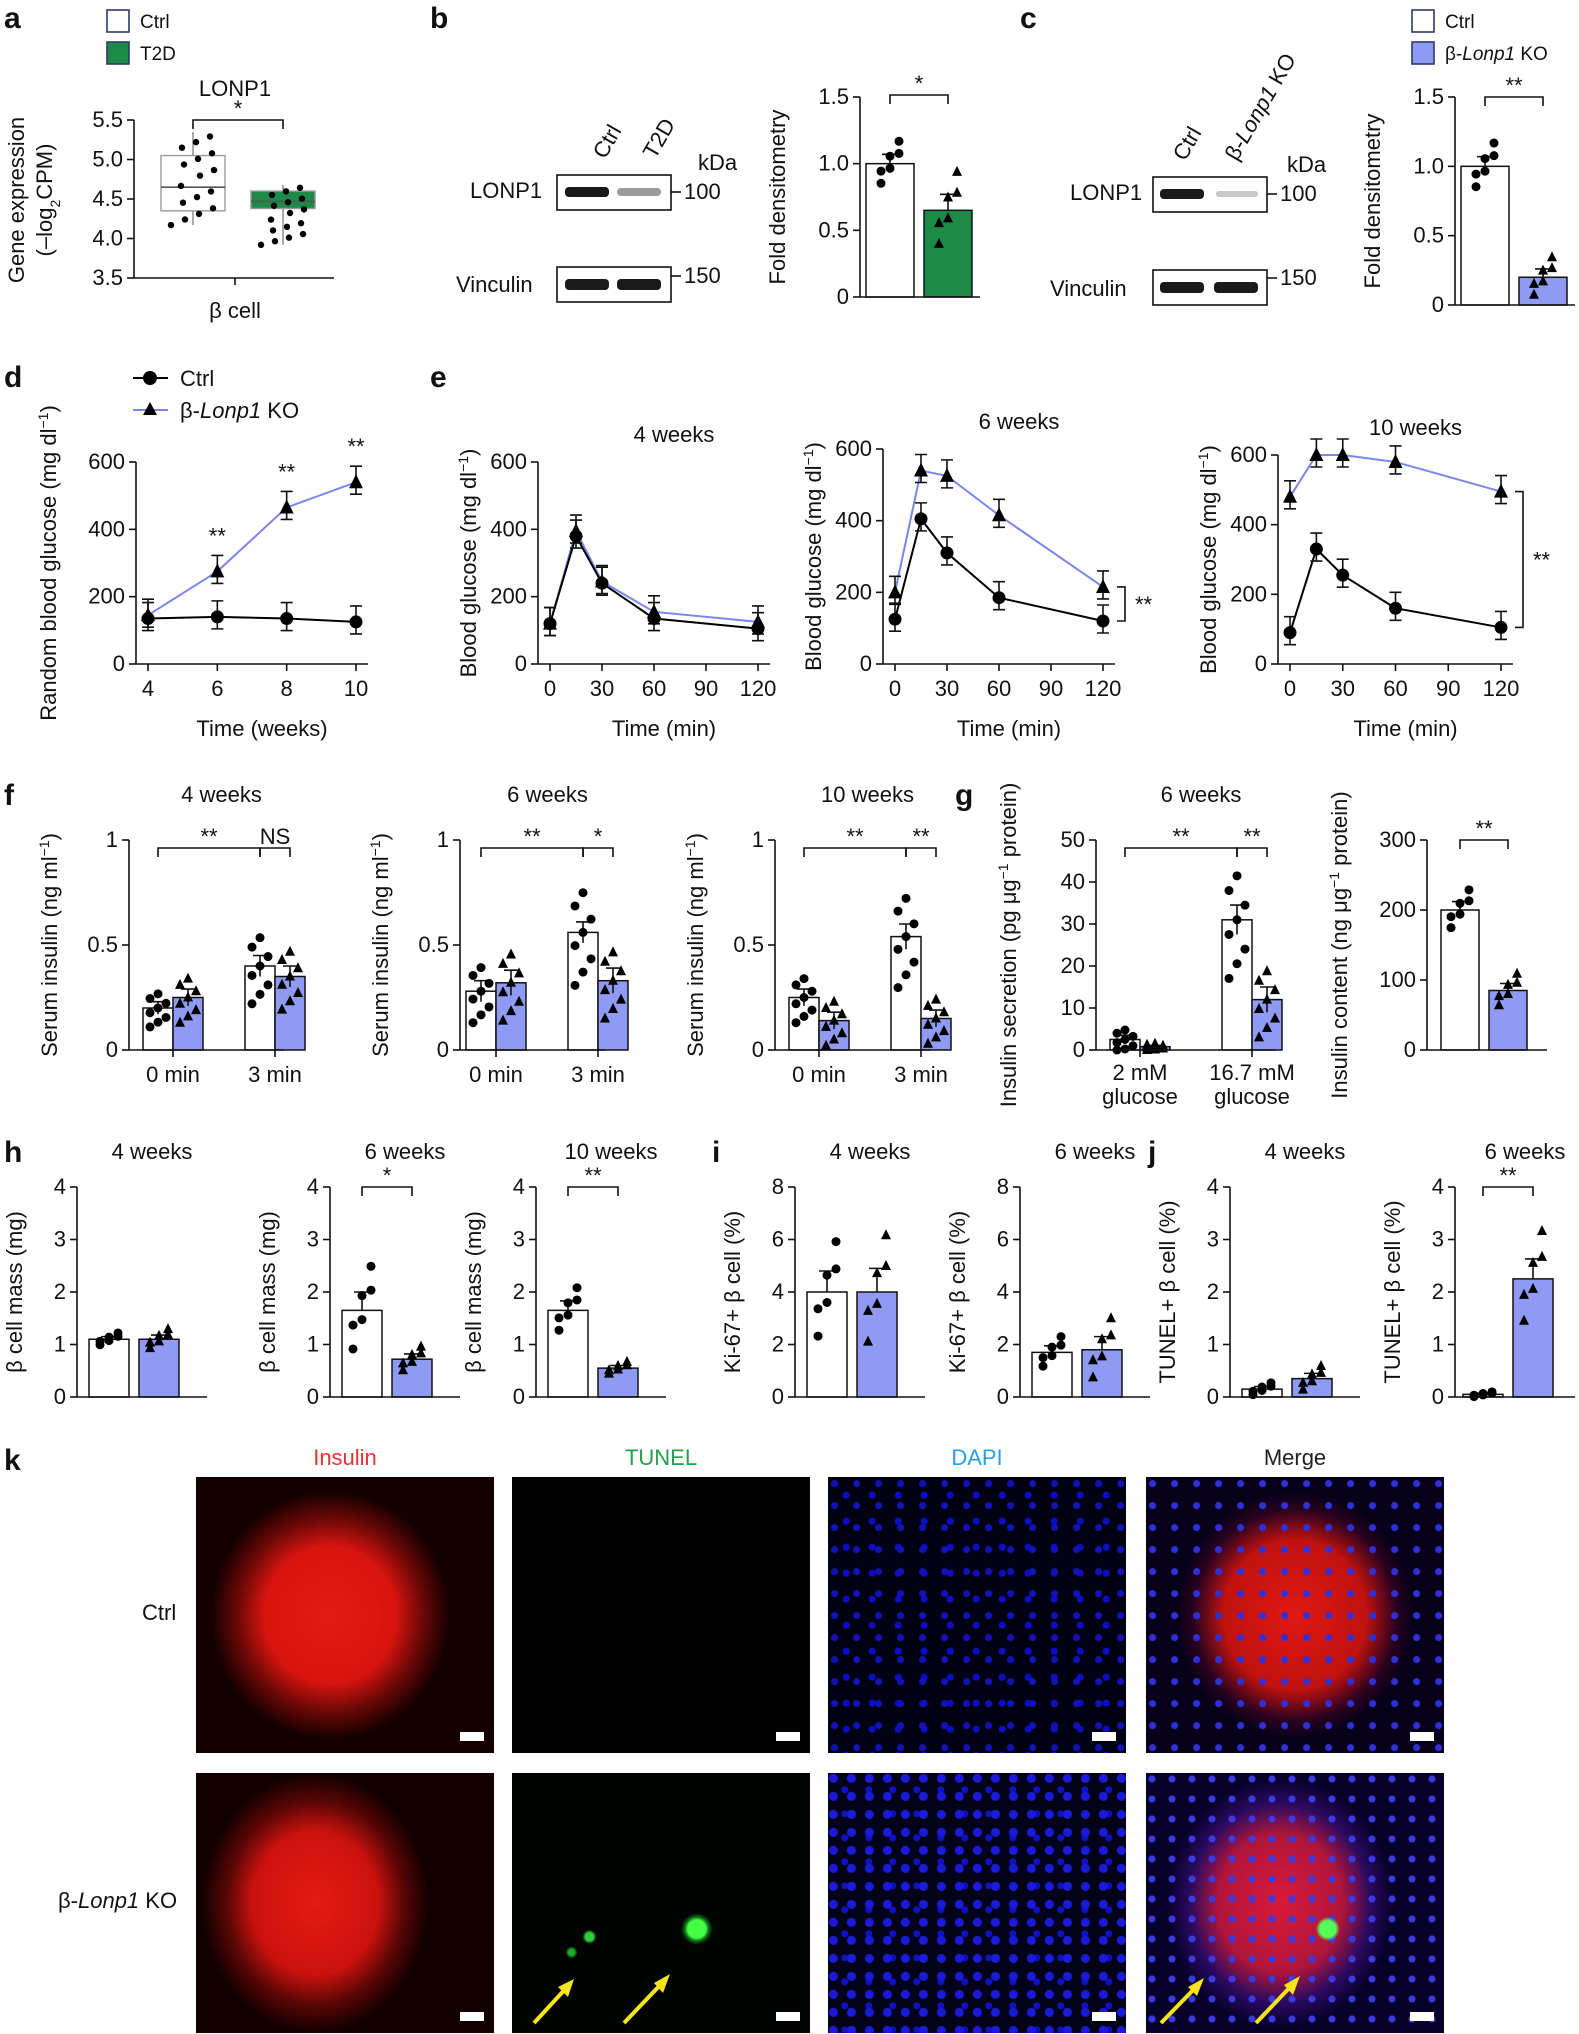  What do you see at coordinates (387, 1175) in the screenshot?
I see `h2-sig-label: *` at bounding box center [387, 1175].